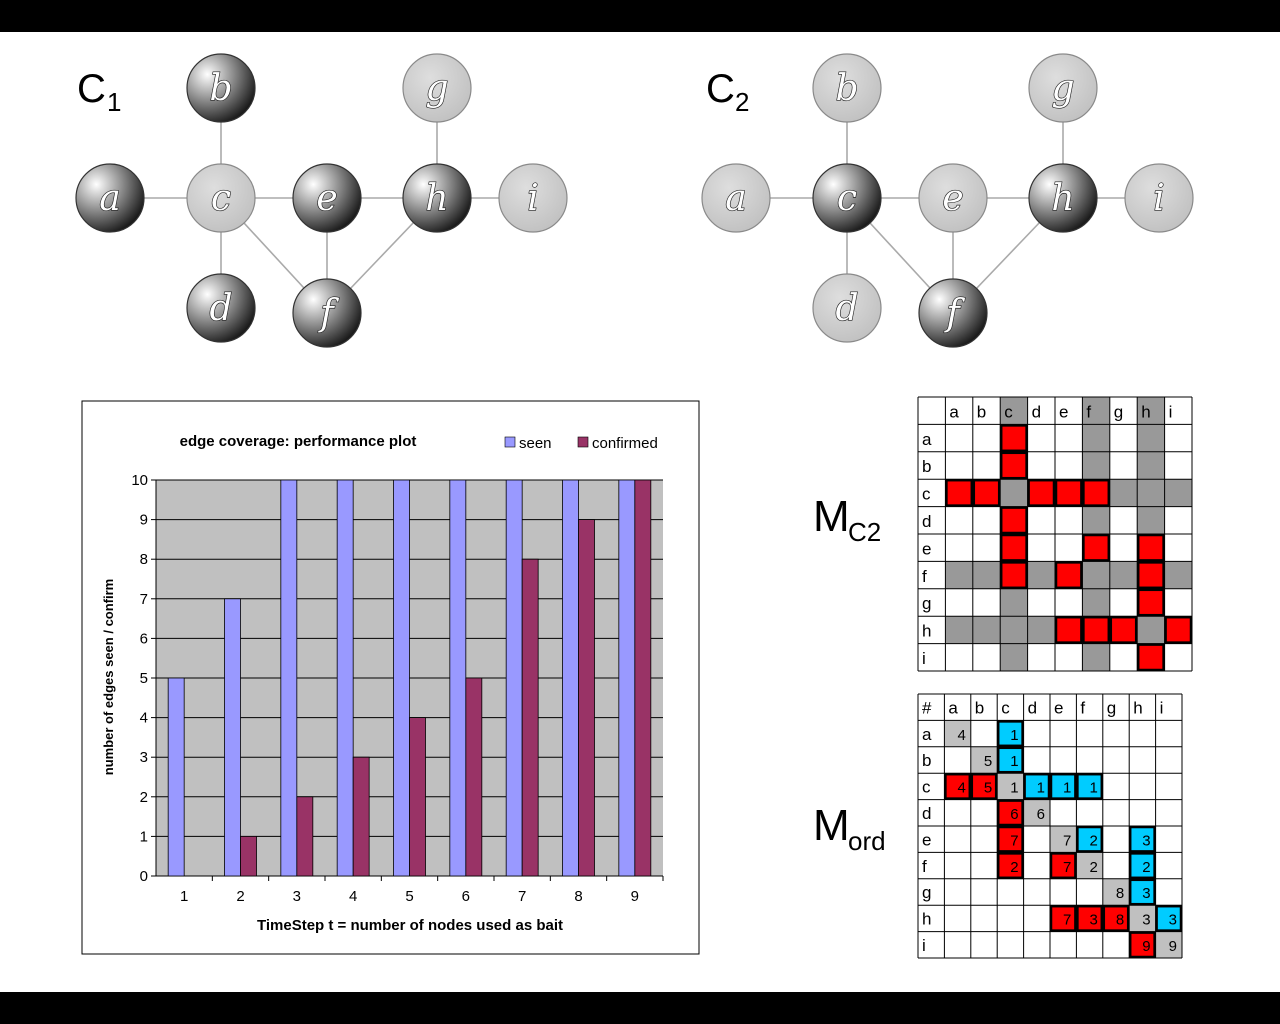 The height and width of the screenshot is (1024, 1280). I want to click on matrix-col-header: g, so click(1111, 707).